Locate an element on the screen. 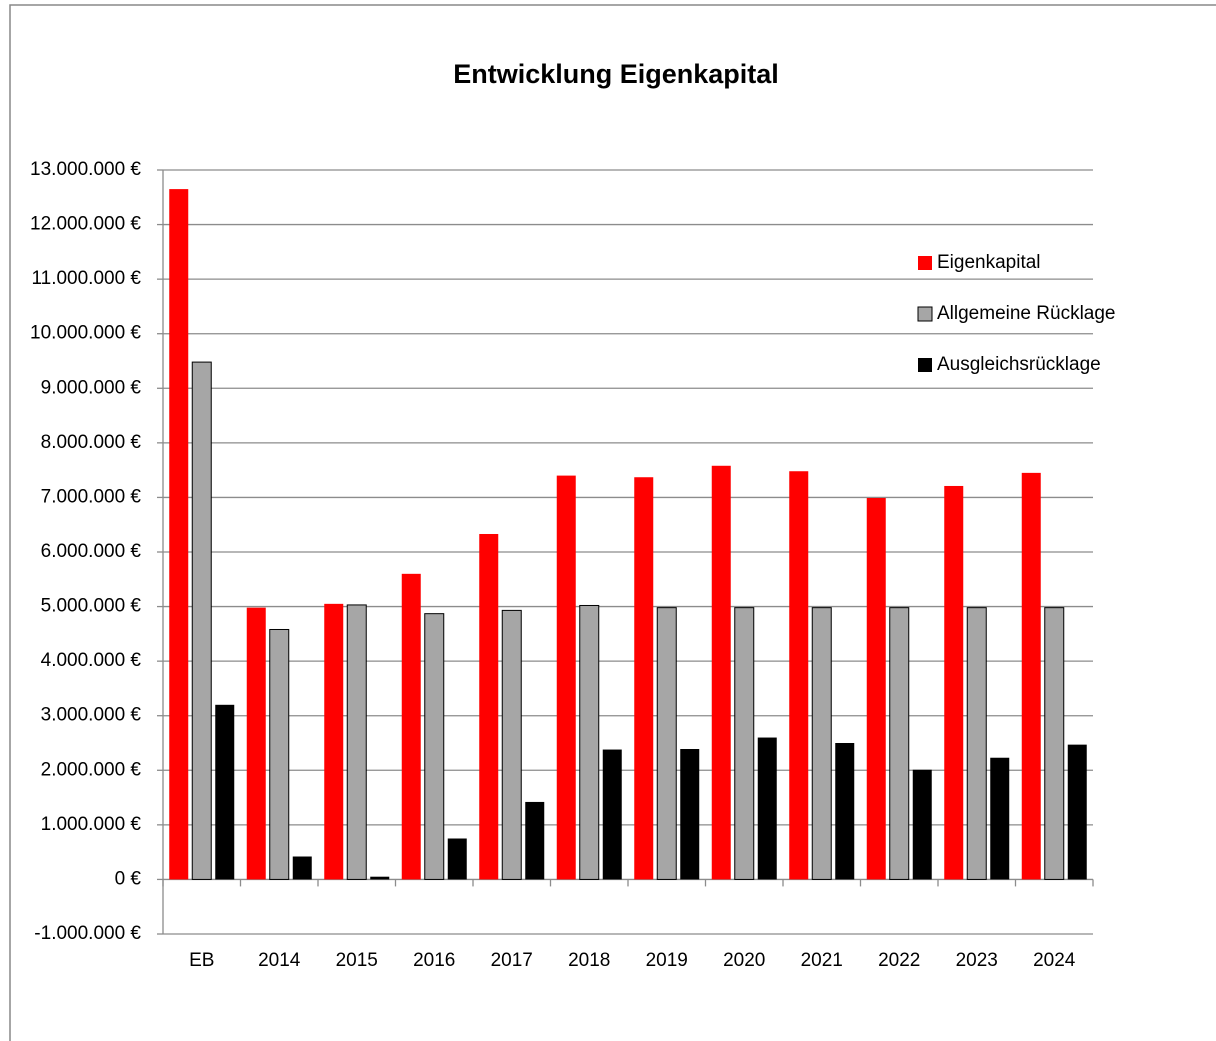  x-tick-label: 2024 is located at coordinates (1054, 960).